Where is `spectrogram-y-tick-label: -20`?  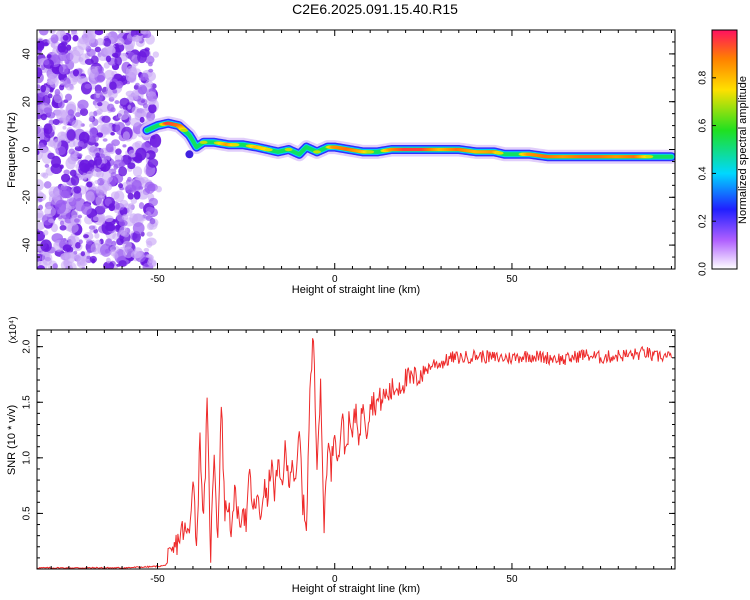 spectrogram-y-tick-label: -20 is located at coordinates (27, 197).